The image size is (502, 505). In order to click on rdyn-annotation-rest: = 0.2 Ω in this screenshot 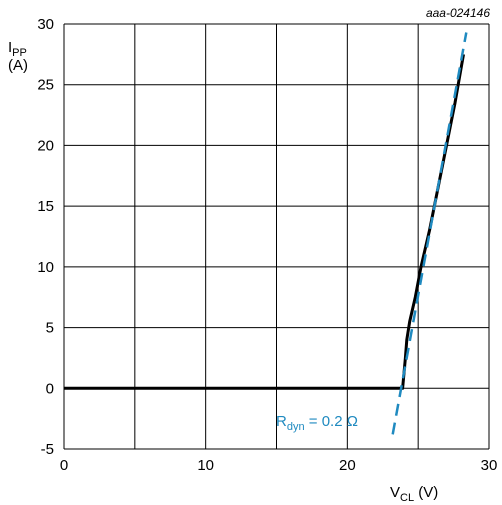, I will do `click(331, 421)`.